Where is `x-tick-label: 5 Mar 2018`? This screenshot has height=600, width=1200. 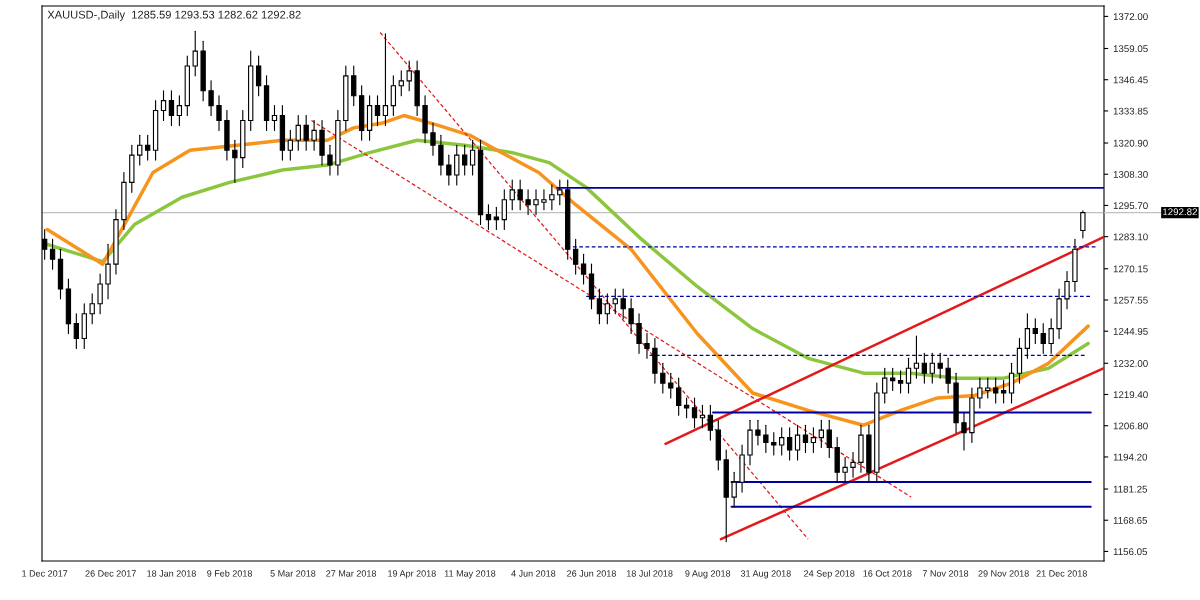 x-tick-label: 5 Mar 2018 is located at coordinates (293, 573).